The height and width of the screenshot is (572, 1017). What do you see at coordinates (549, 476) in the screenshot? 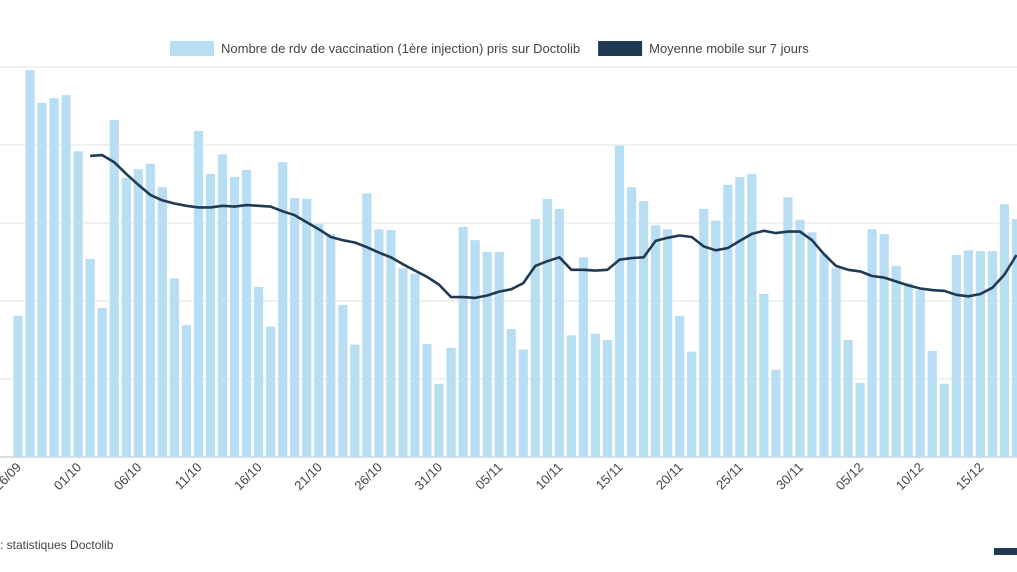
I see `x-tick-label: 10/11` at bounding box center [549, 476].